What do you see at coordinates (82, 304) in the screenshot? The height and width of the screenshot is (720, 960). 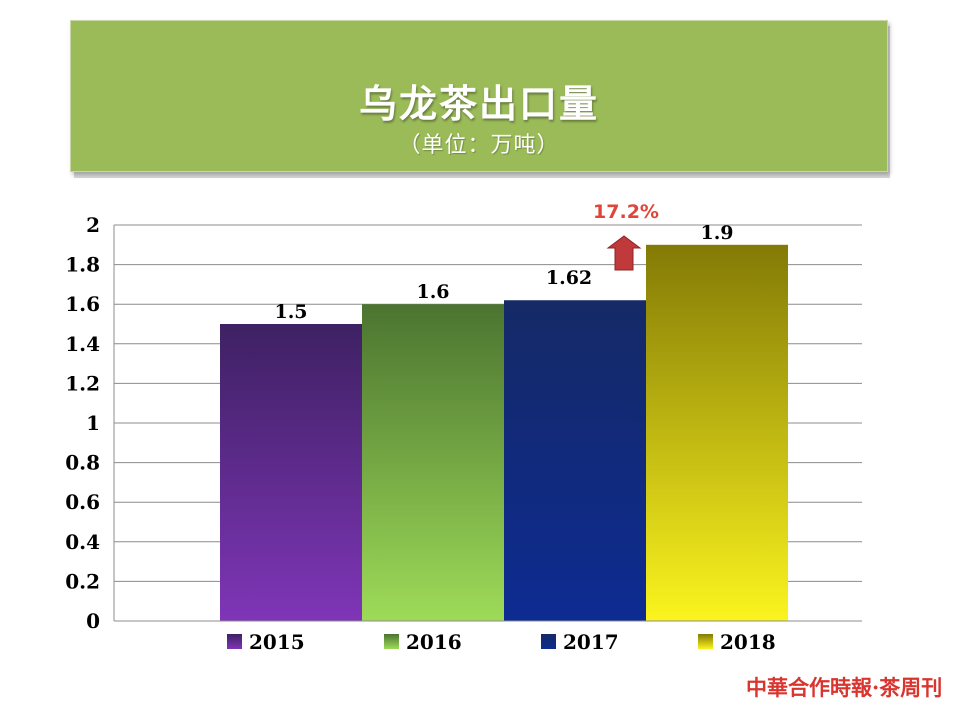 I see `y-tick-label: 1.6` at bounding box center [82, 304].